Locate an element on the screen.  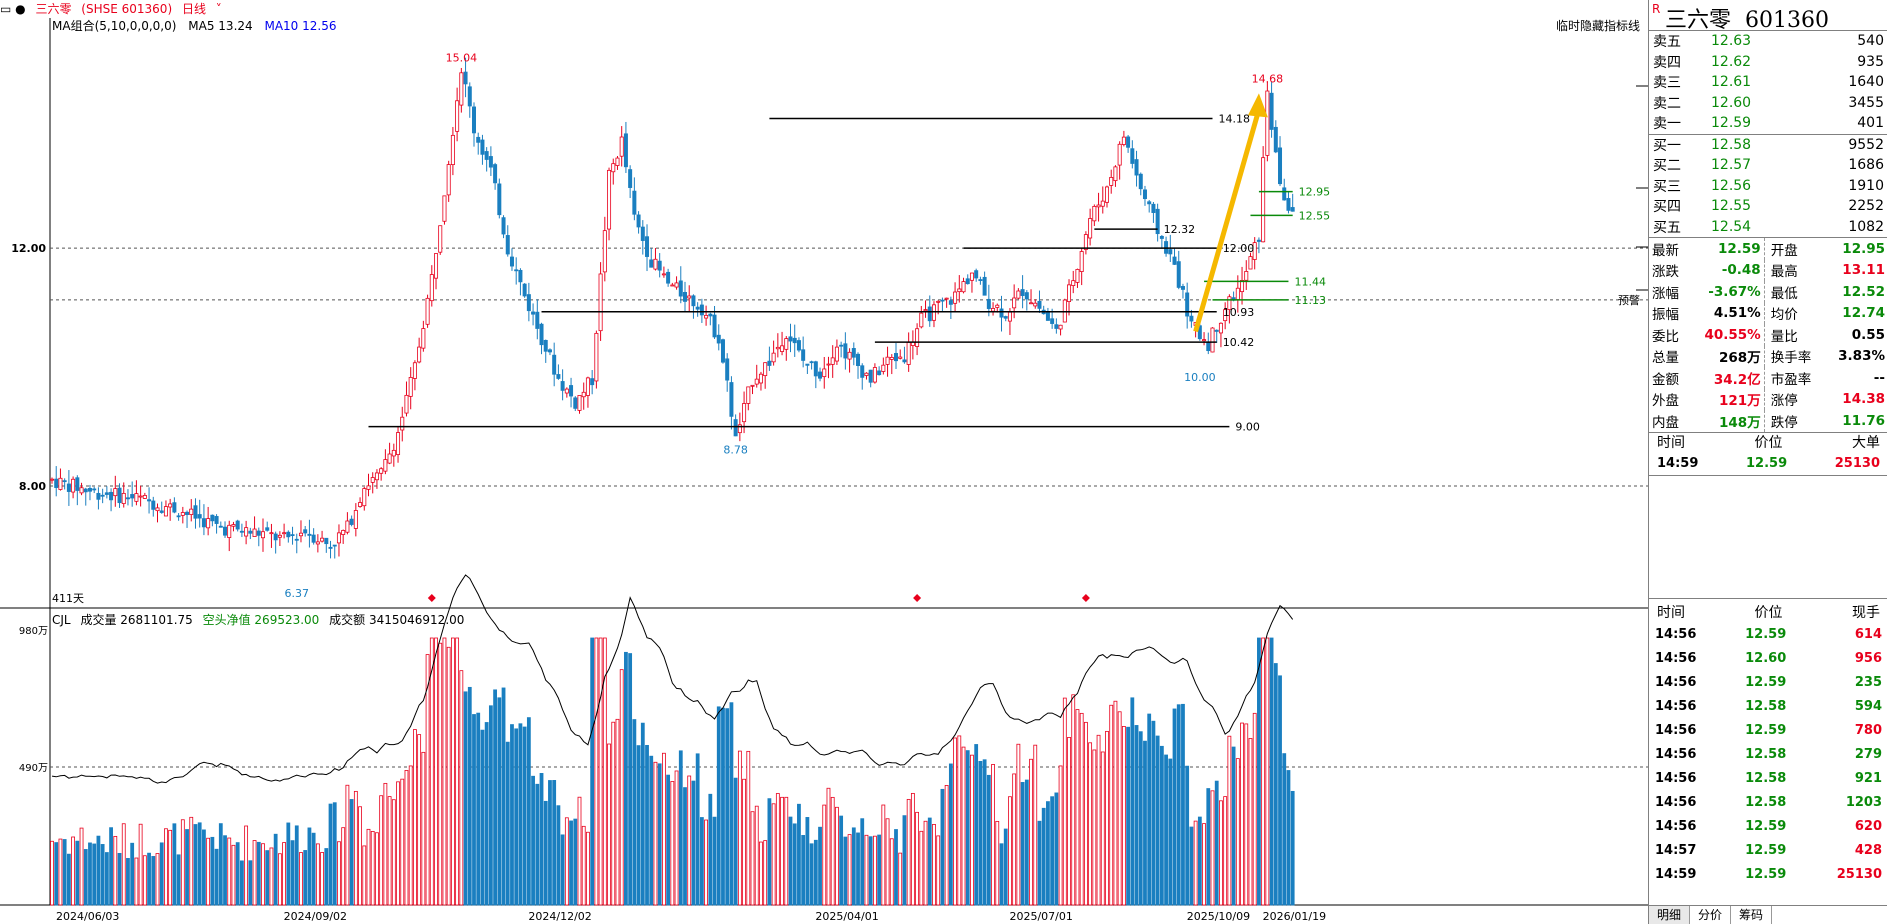
tab-2: 筹码 is located at coordinates (1752, 915).